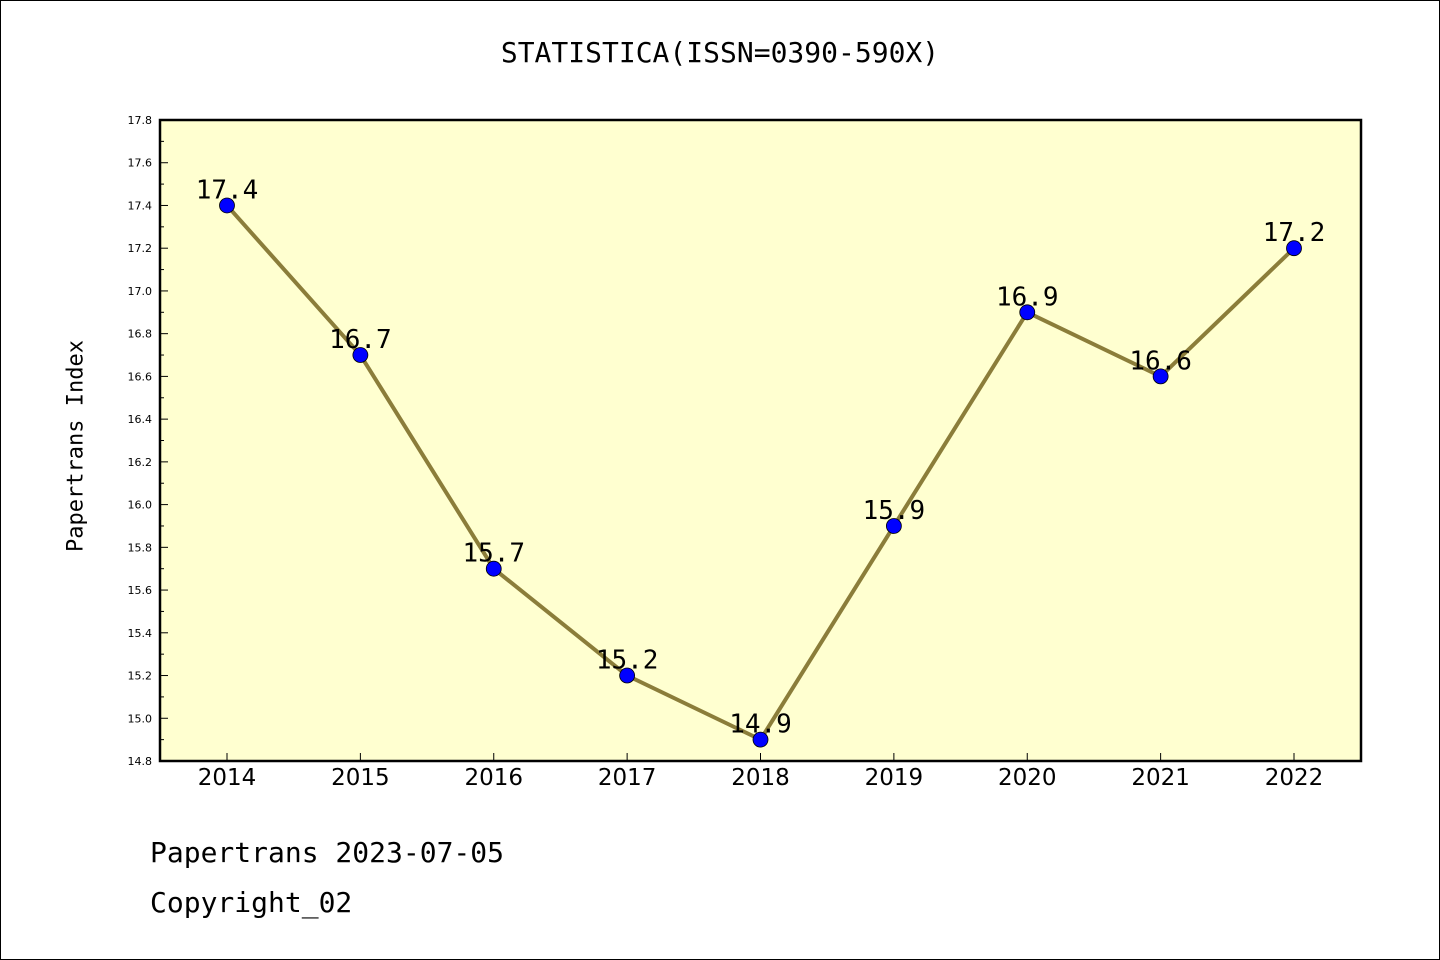  I want to click on x-tick-label: 2022, so click(1294, 778).